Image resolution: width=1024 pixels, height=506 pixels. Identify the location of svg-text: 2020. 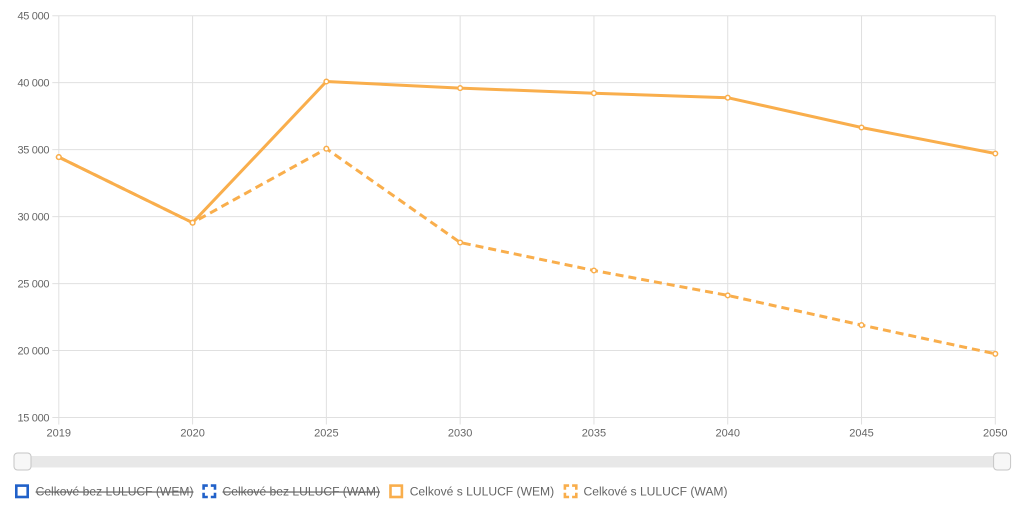
(192, 434).